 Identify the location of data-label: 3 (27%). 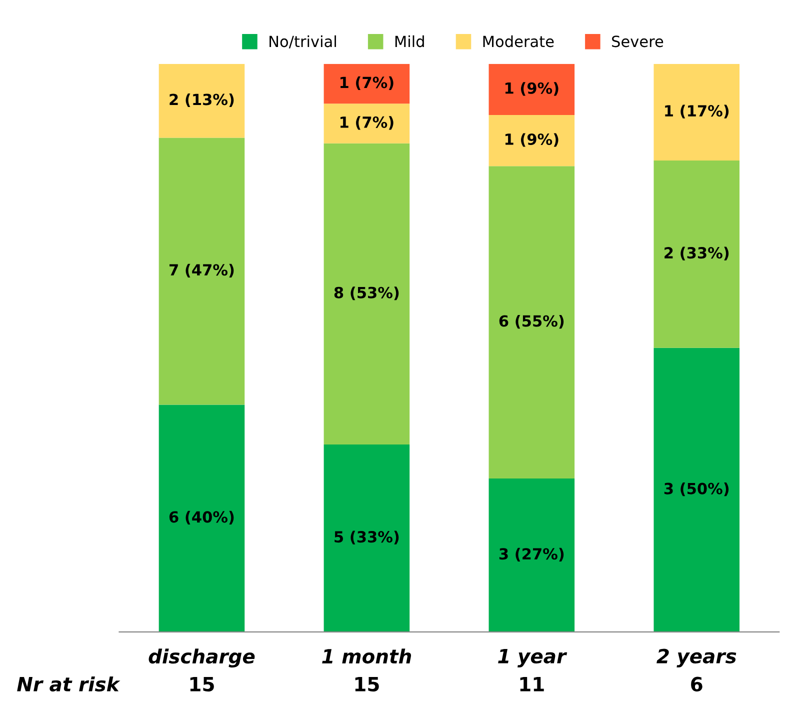
(531, 555).